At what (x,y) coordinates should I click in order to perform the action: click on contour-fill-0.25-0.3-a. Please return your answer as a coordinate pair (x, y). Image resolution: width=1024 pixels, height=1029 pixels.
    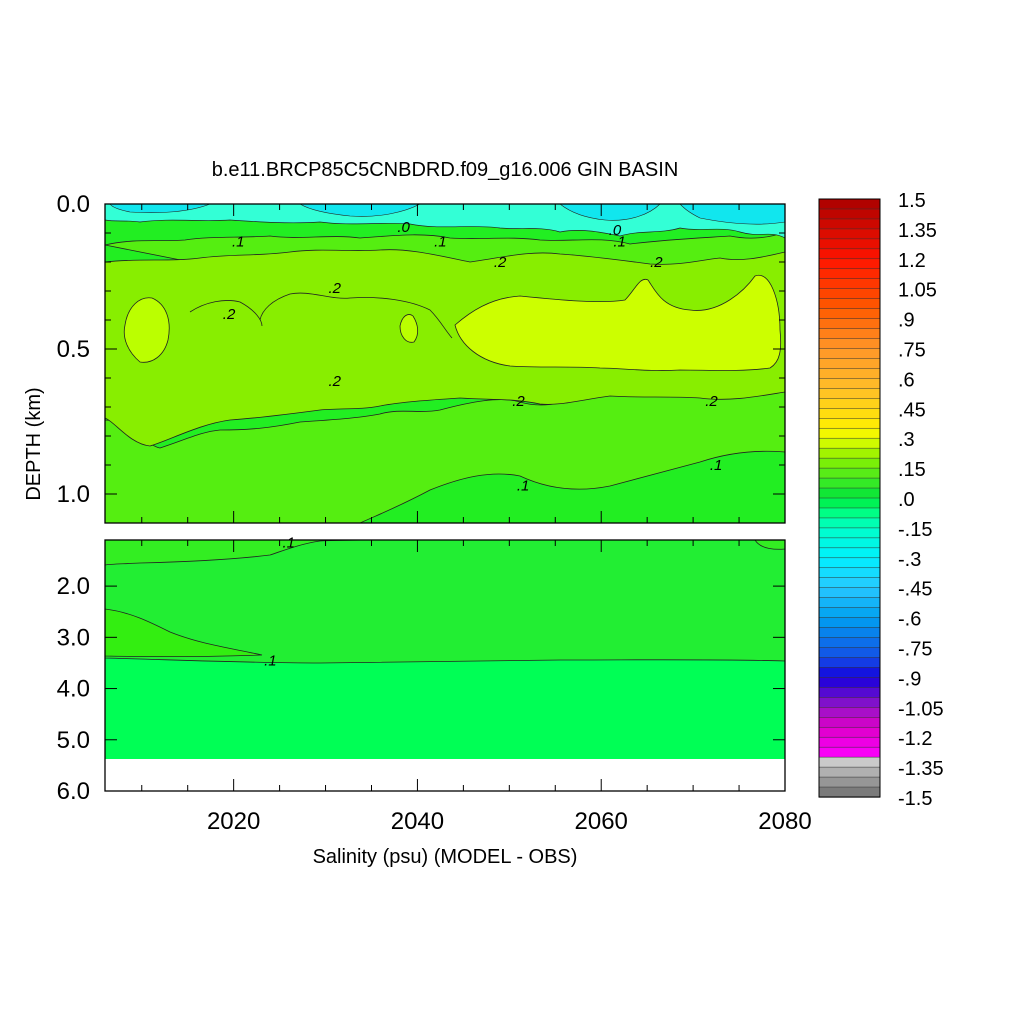
    Looking at the image, I should click on (618, 322).